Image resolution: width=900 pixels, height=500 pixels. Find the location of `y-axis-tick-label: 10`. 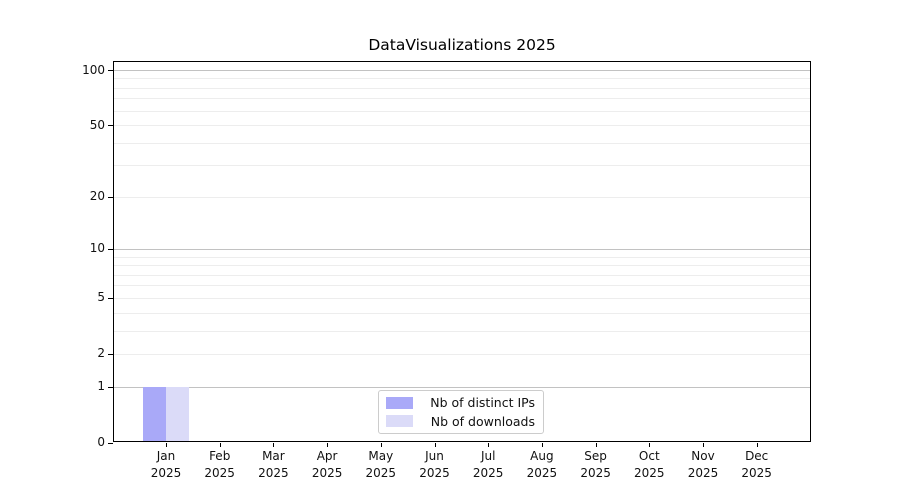

y-axis-tick-label: 10 is located at coordinates (97, 248).